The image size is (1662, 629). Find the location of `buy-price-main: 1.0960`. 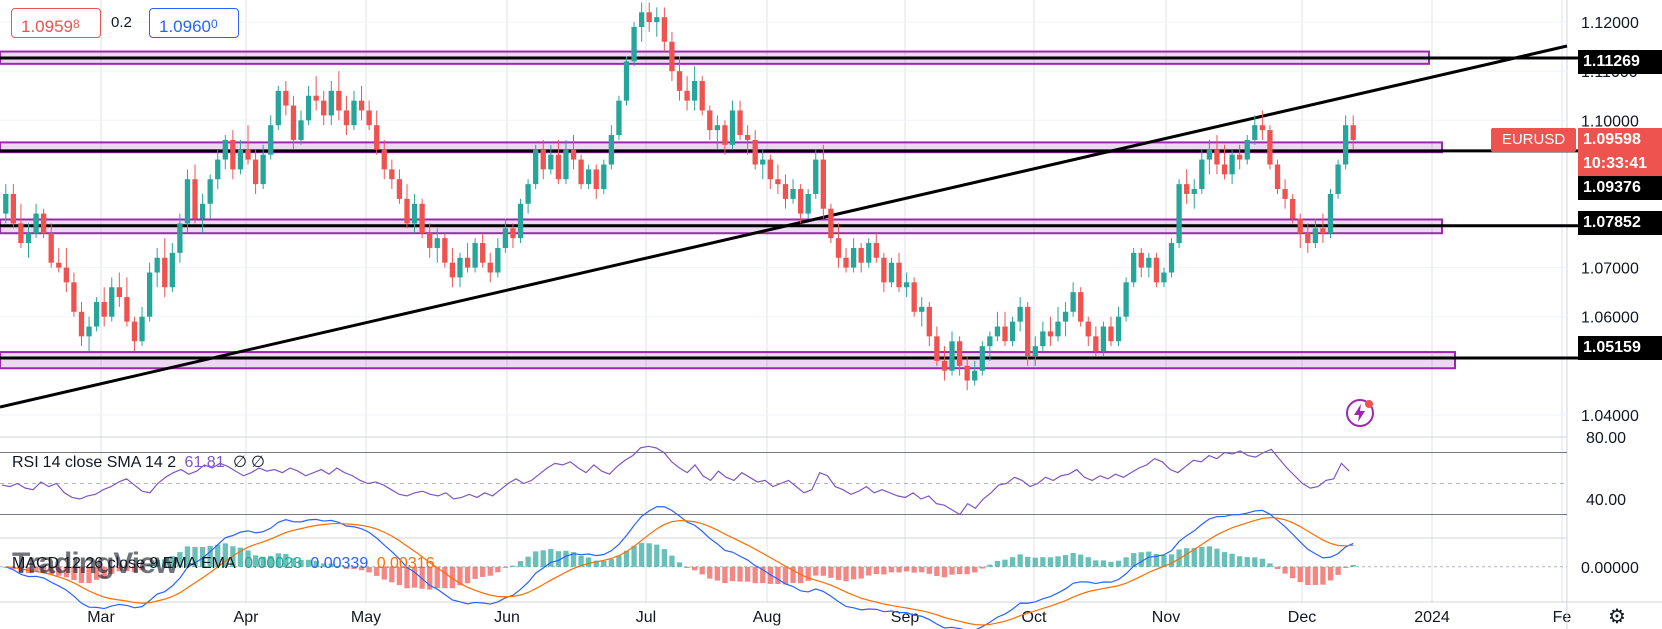

buy-price-main: 1.0960 is located at coordinates (185, 26).